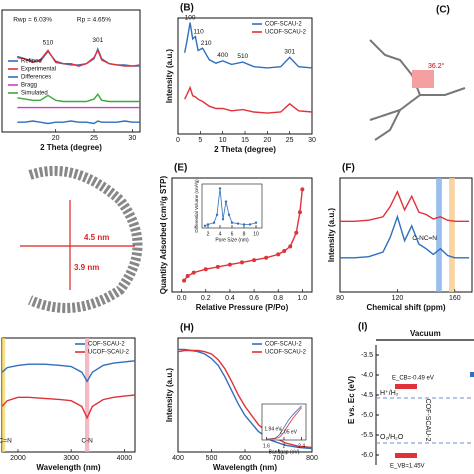  What do you see at coordinates (367, 435) in the screenshot?
I see `y-tick-label: -5.5` at bounding box center [367, 435].